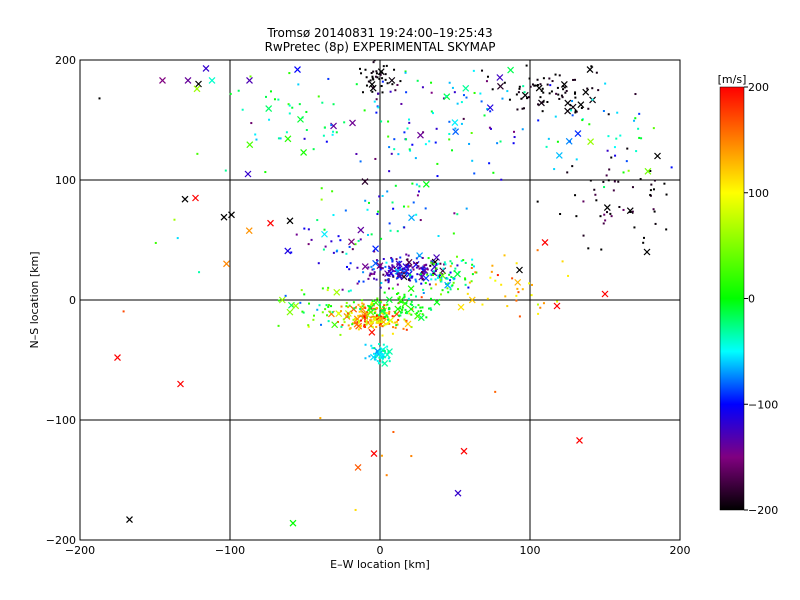  I want to click on x-tick-label: −100, so click(230, 550).